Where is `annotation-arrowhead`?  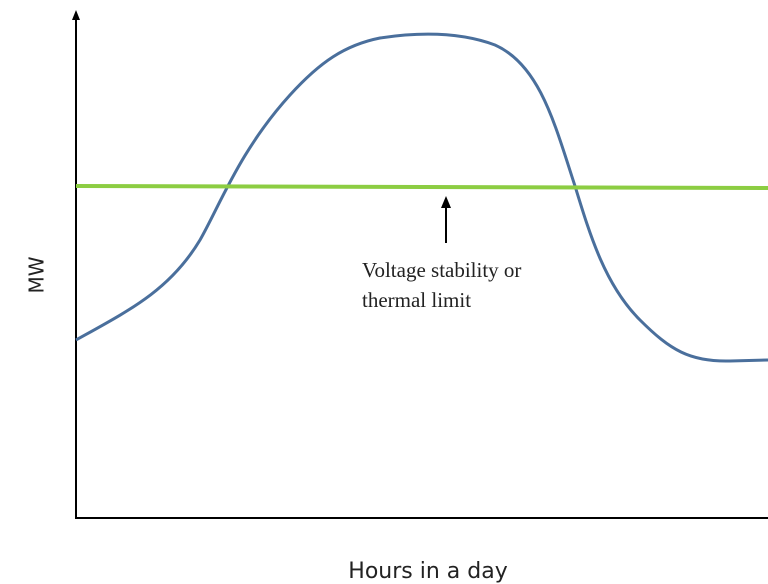
annotation-arrowhead is located at coordinates (446, 202).